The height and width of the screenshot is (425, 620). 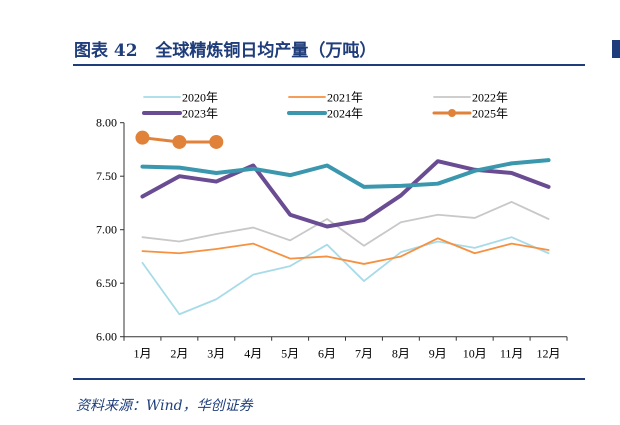 I want to click on legend-label: 2023年, so click(x=200, y=114).